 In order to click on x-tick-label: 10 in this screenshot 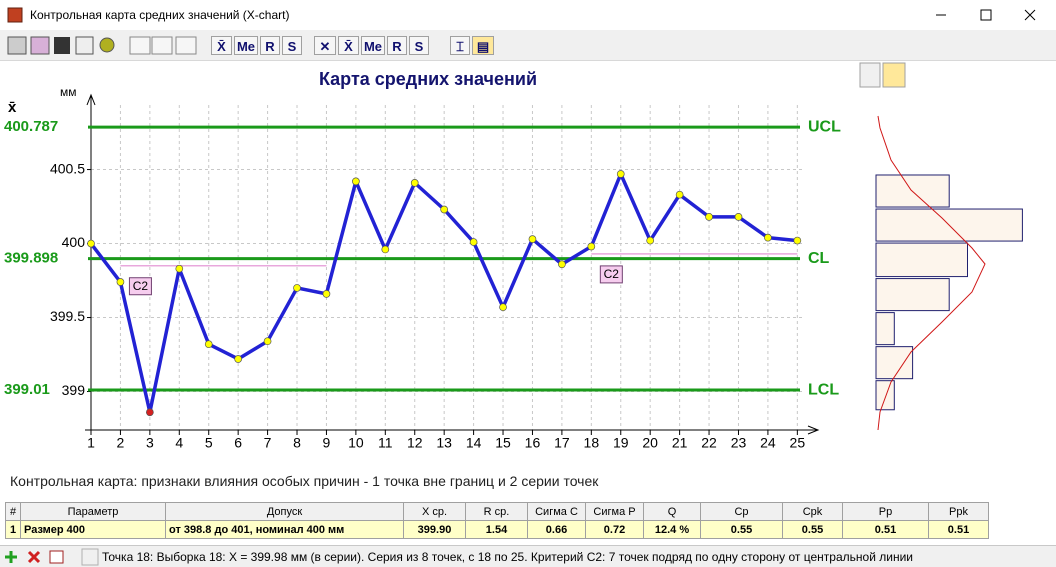, I will do `click(356, 443)`.